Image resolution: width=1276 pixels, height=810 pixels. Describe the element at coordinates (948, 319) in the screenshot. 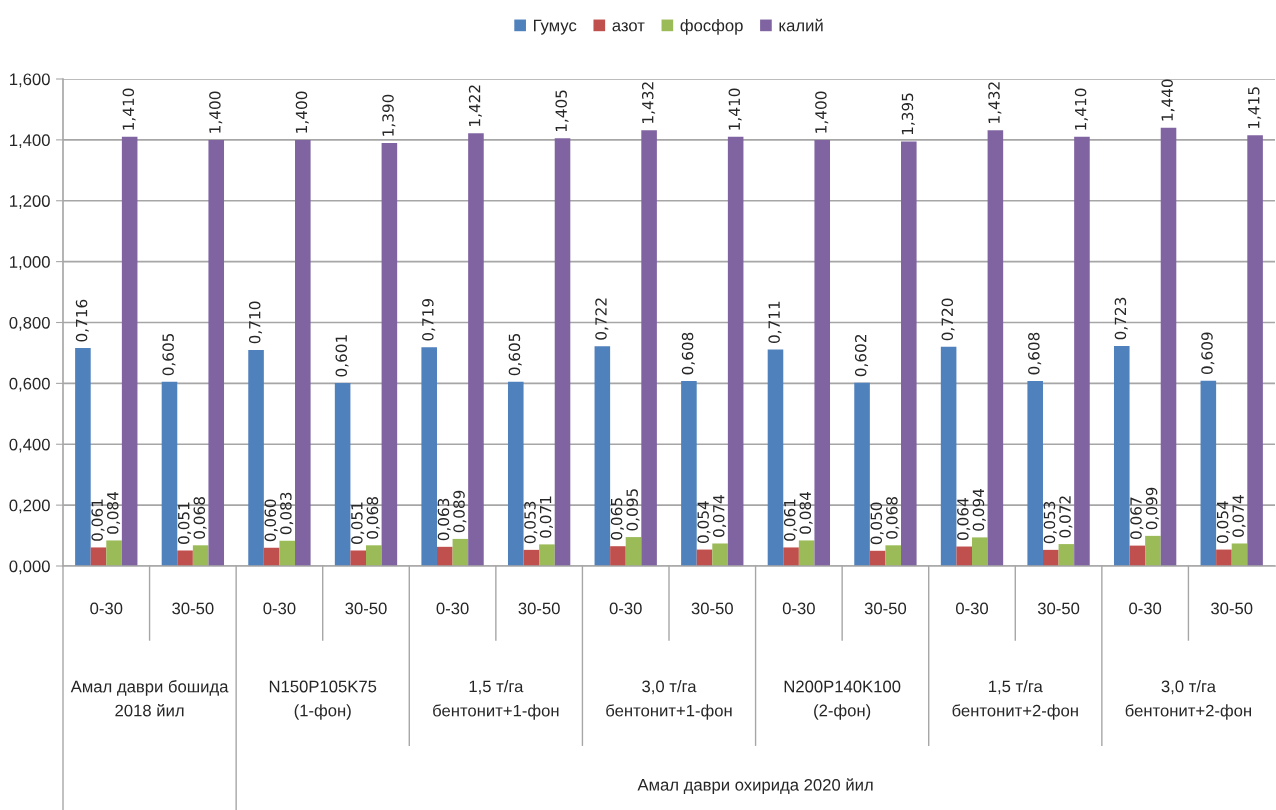

I see `data-label: 0,720` at that location.